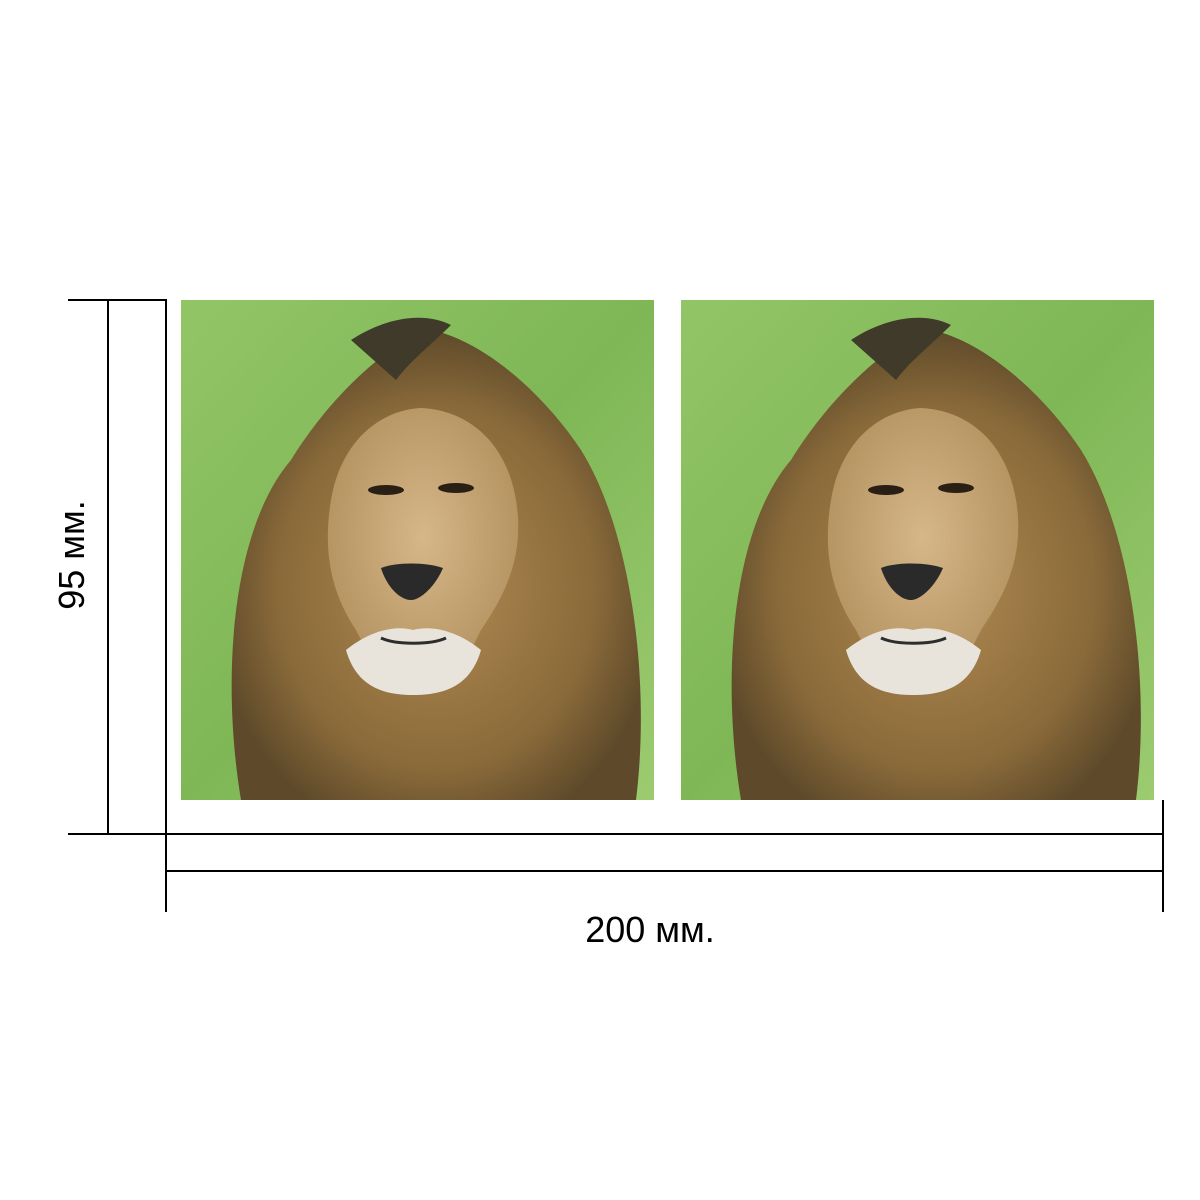 Image resolution: width=1200 pixels, height=1200 pixels. Describe the element at coordinates (71, 555) in the screenshot. I see `height-label: 95 мм.` at that location.